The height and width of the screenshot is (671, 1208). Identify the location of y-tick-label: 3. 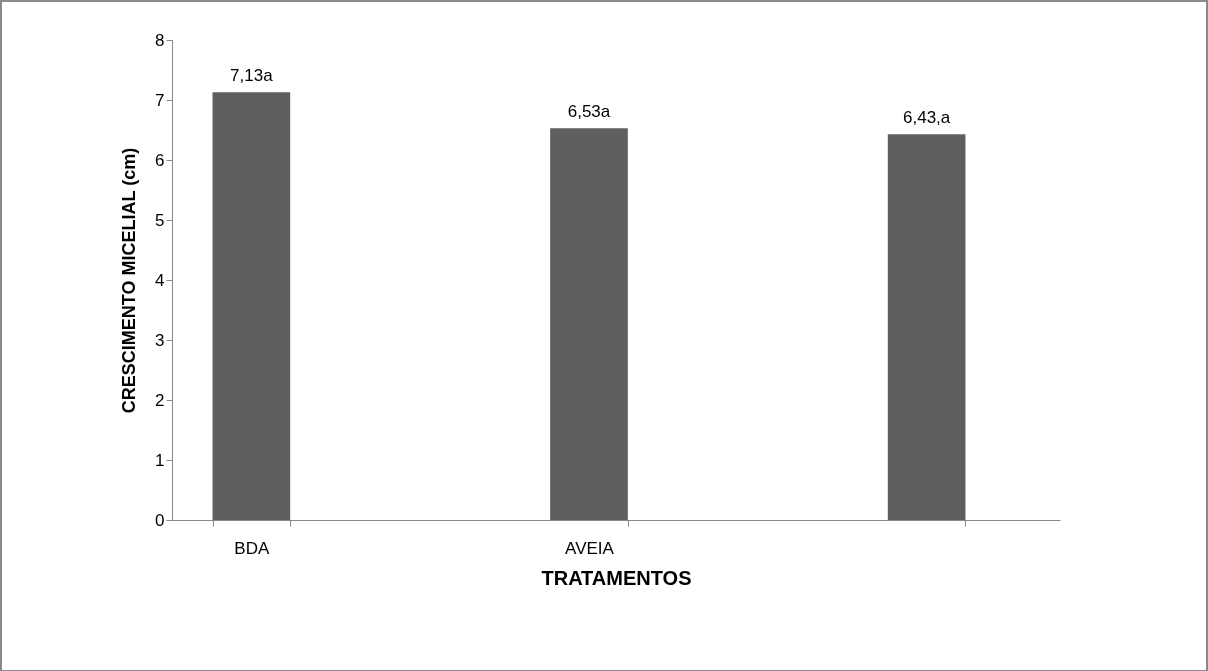
(160, 340).